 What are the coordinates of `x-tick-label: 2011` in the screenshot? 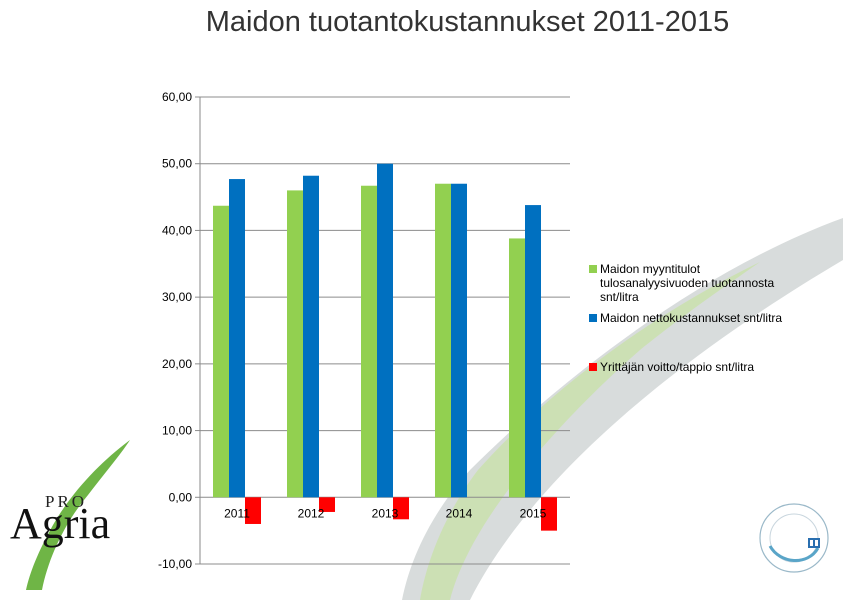 It's located at (237, 513).